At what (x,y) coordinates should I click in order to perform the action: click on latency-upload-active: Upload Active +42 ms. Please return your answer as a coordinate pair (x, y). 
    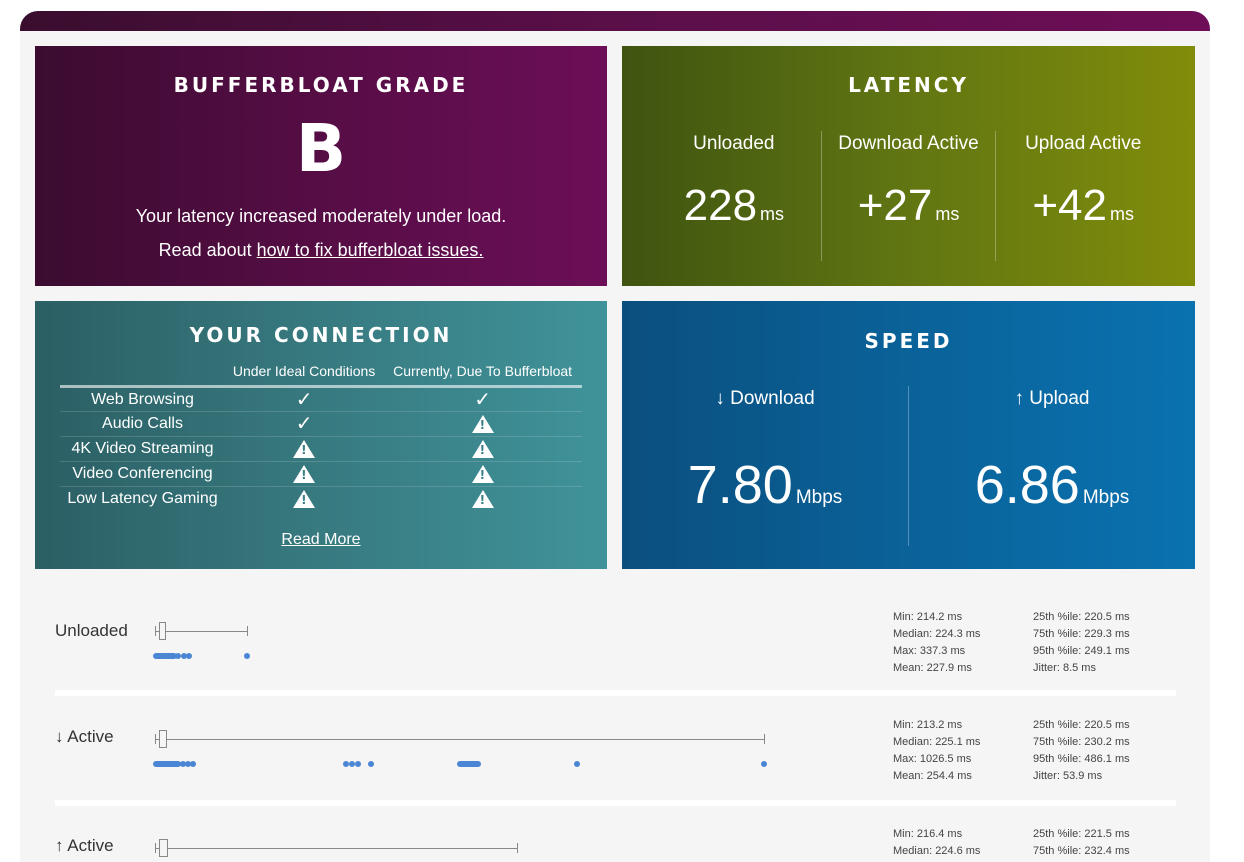
    Looking at the image, I should click on (1082, 196).